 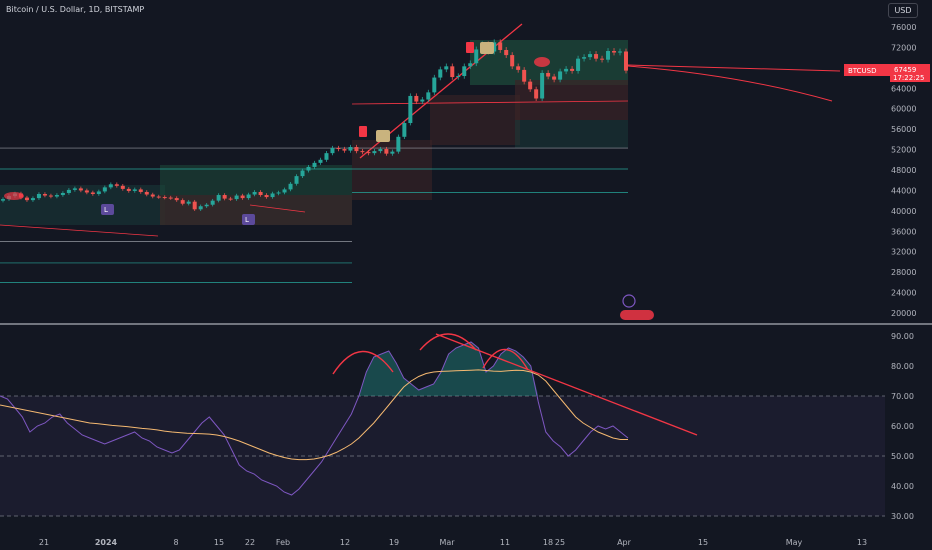 I want to click on price-tick-label: 36000, so click(x=903, y=231).